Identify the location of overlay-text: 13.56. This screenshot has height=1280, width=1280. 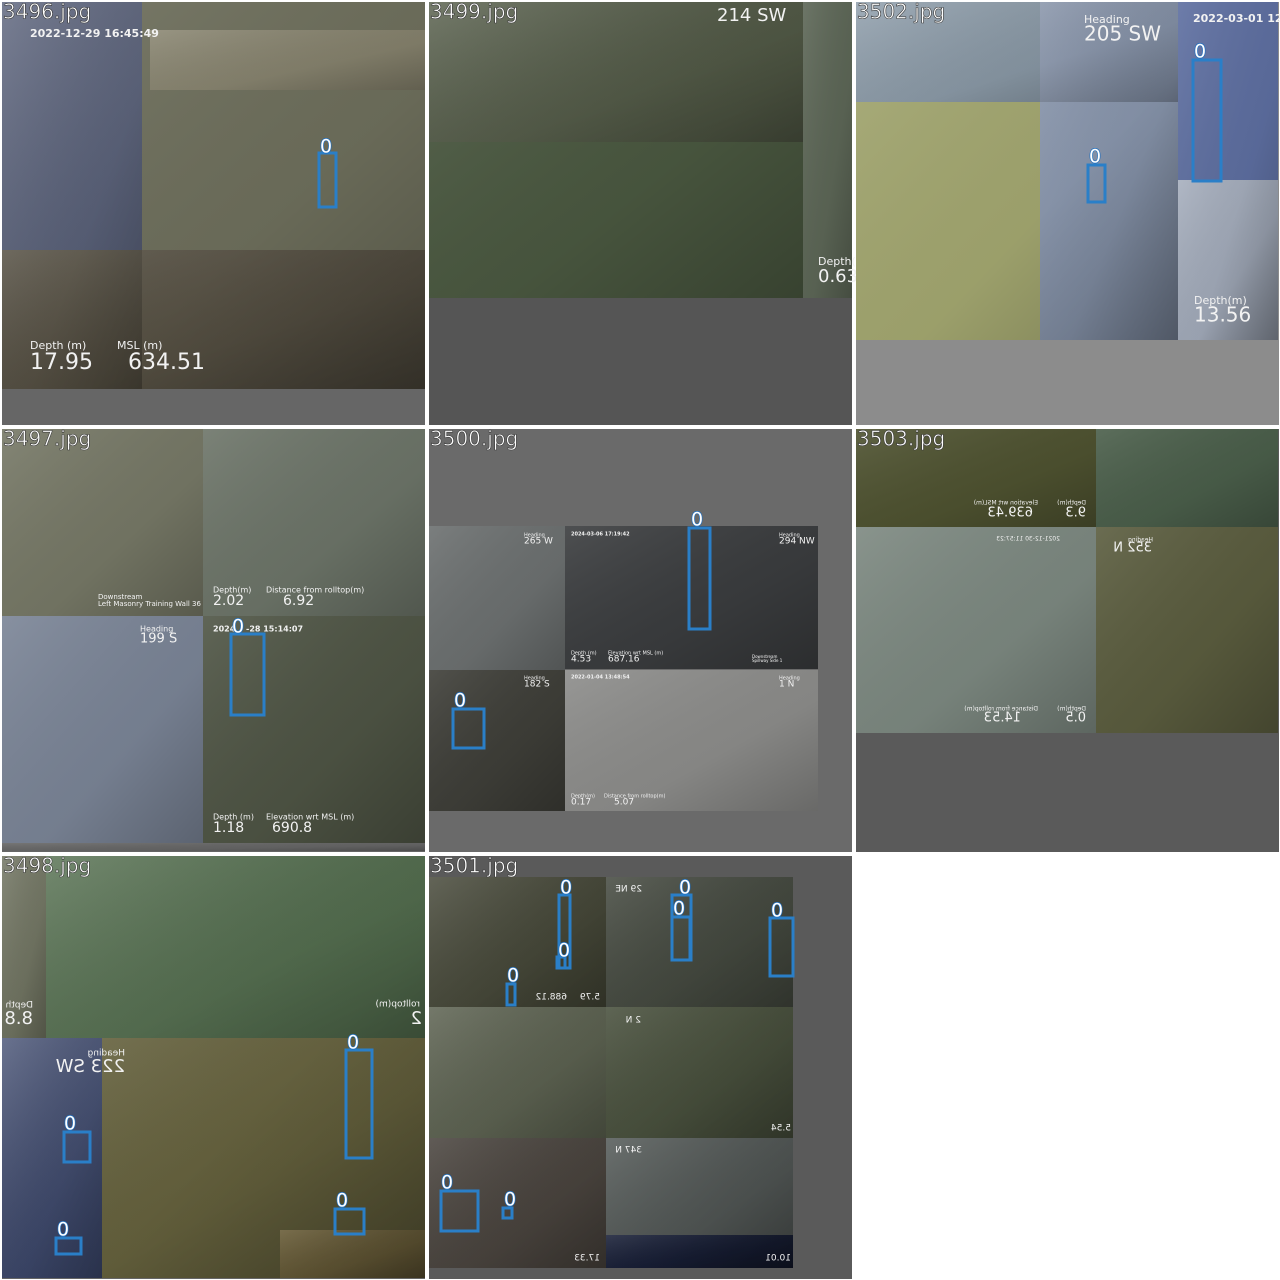
(1222, 315).